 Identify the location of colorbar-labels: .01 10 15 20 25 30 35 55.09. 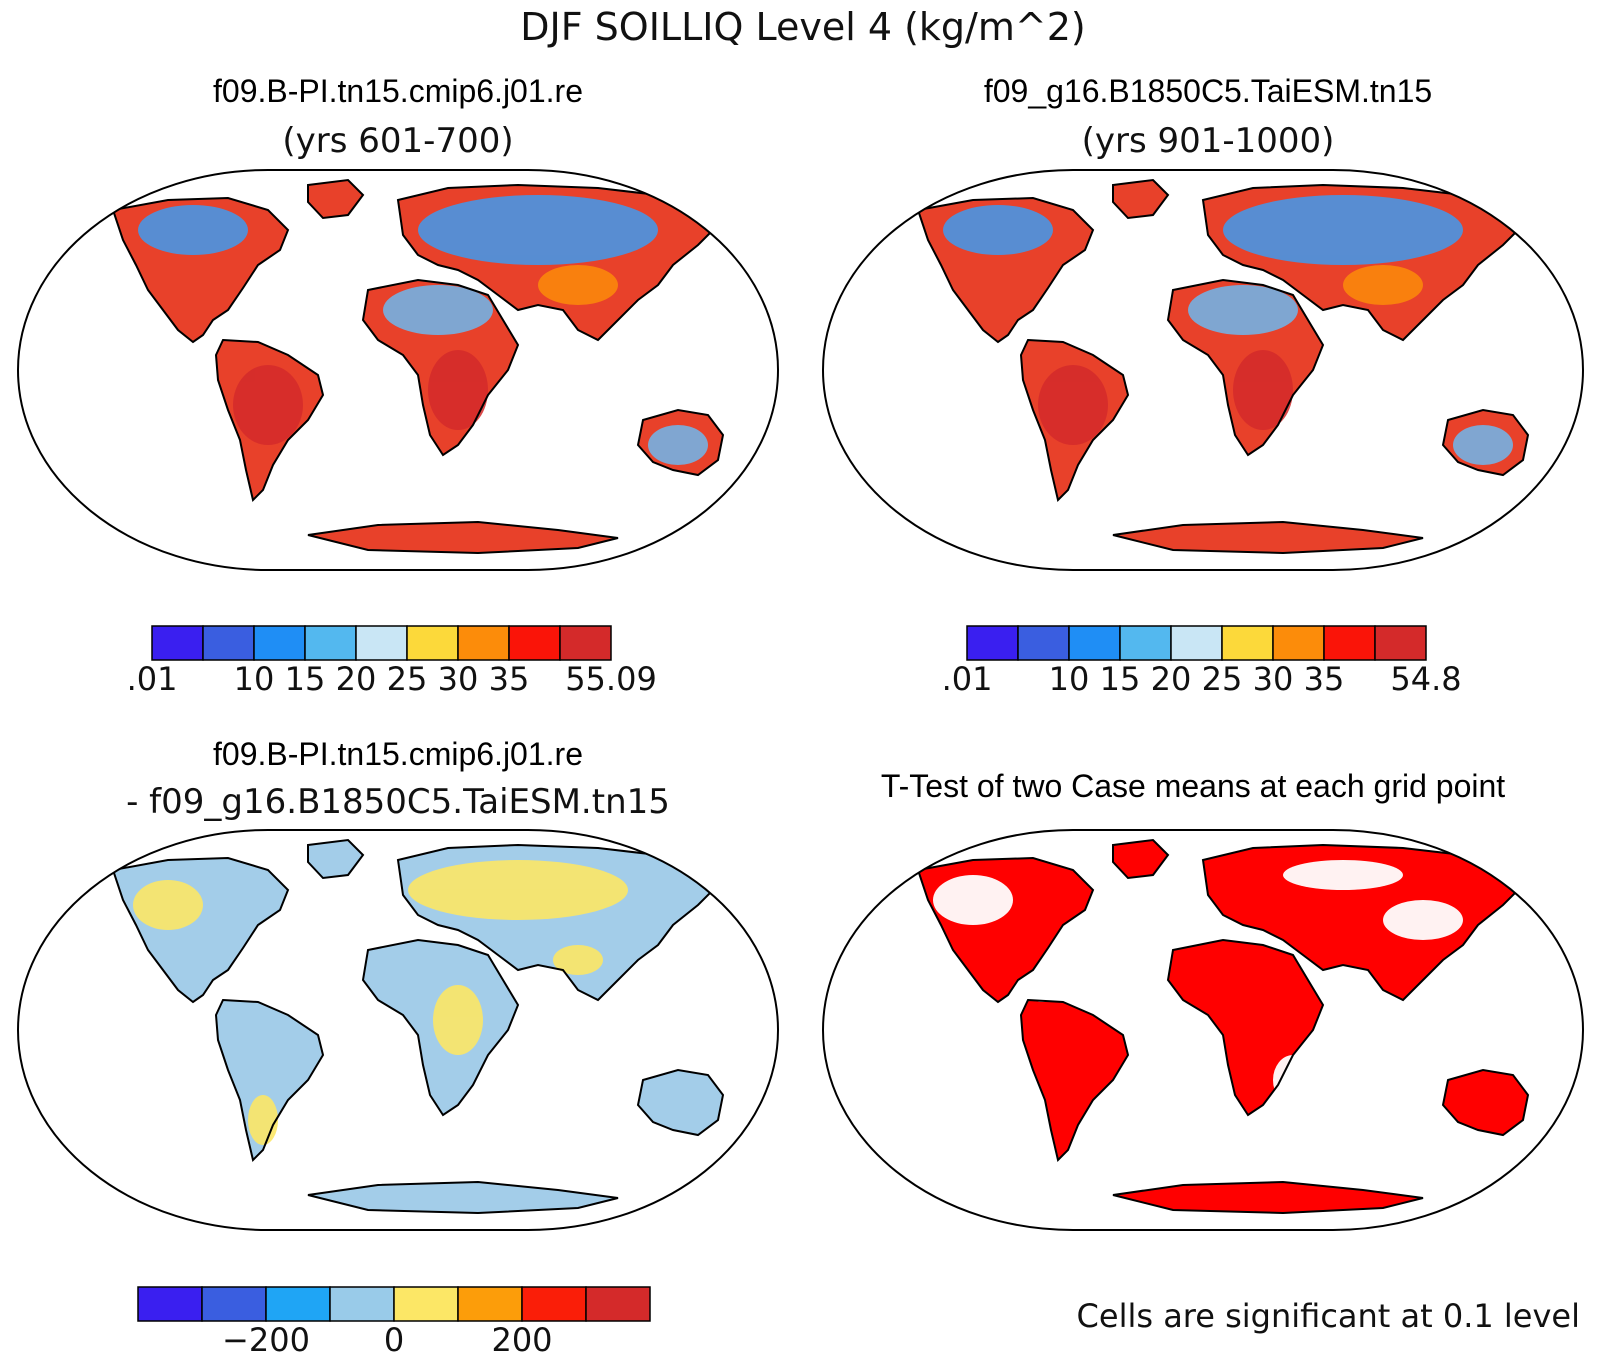
(392, 679).